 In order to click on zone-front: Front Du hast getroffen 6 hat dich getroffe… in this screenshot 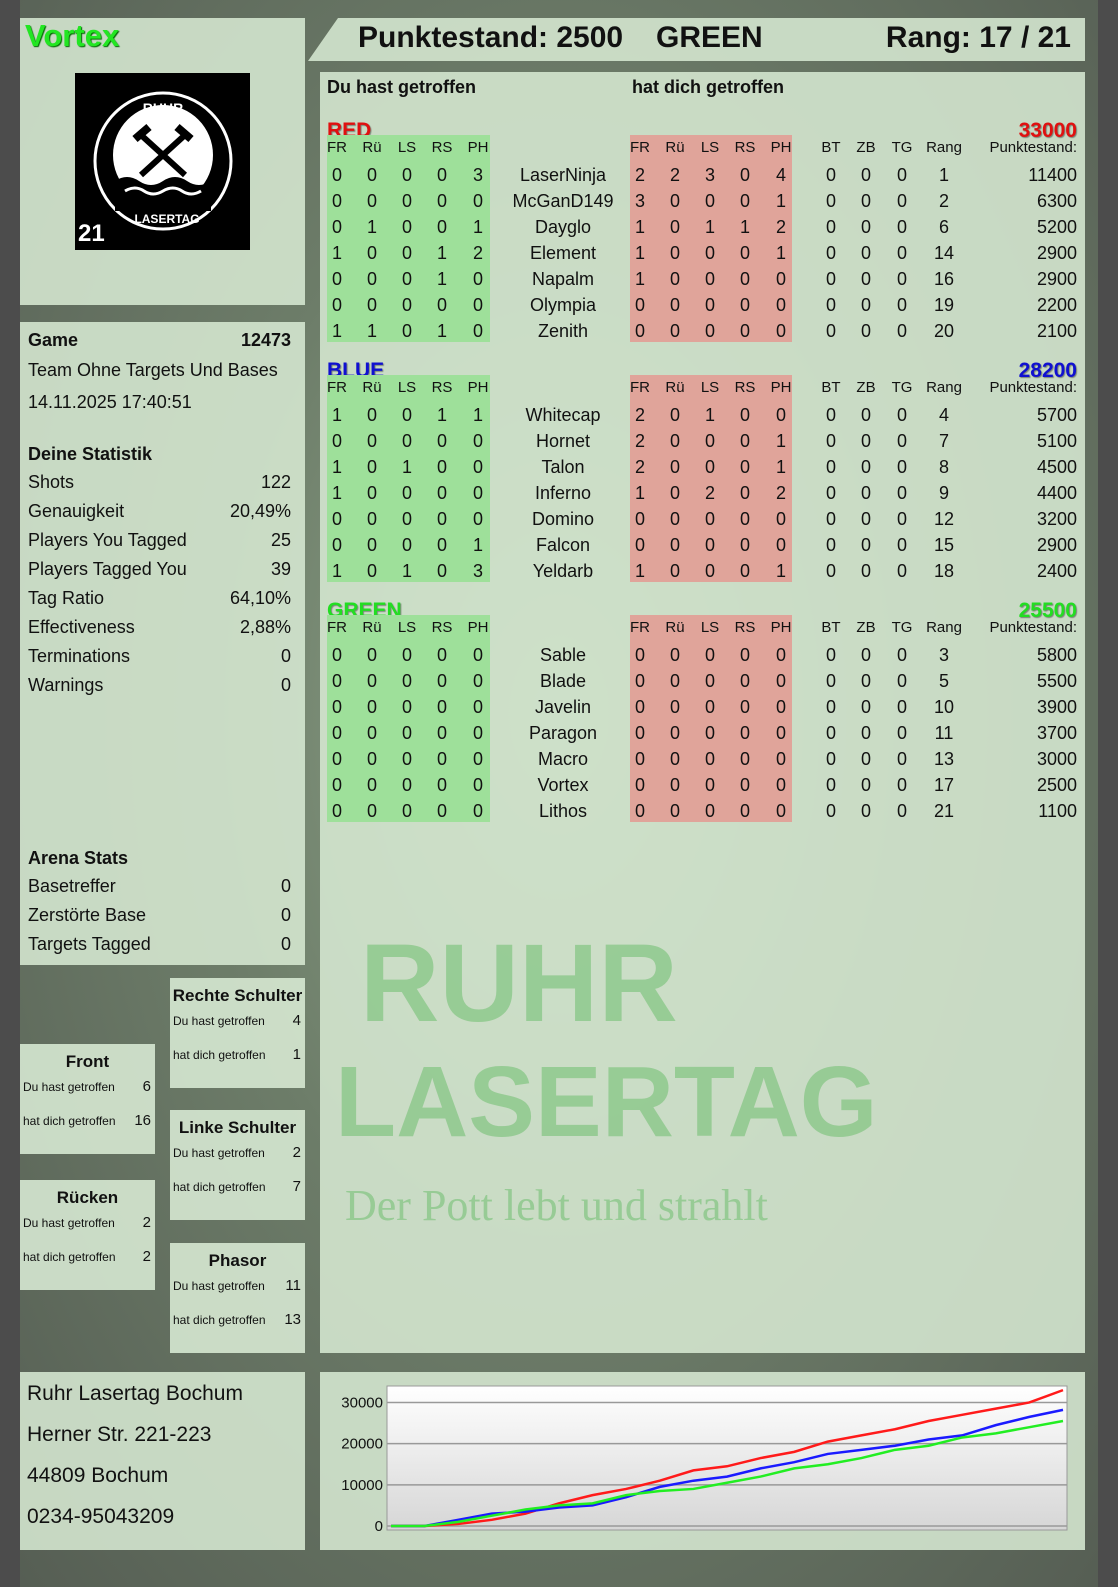, I will do `click(87, 1099)`.